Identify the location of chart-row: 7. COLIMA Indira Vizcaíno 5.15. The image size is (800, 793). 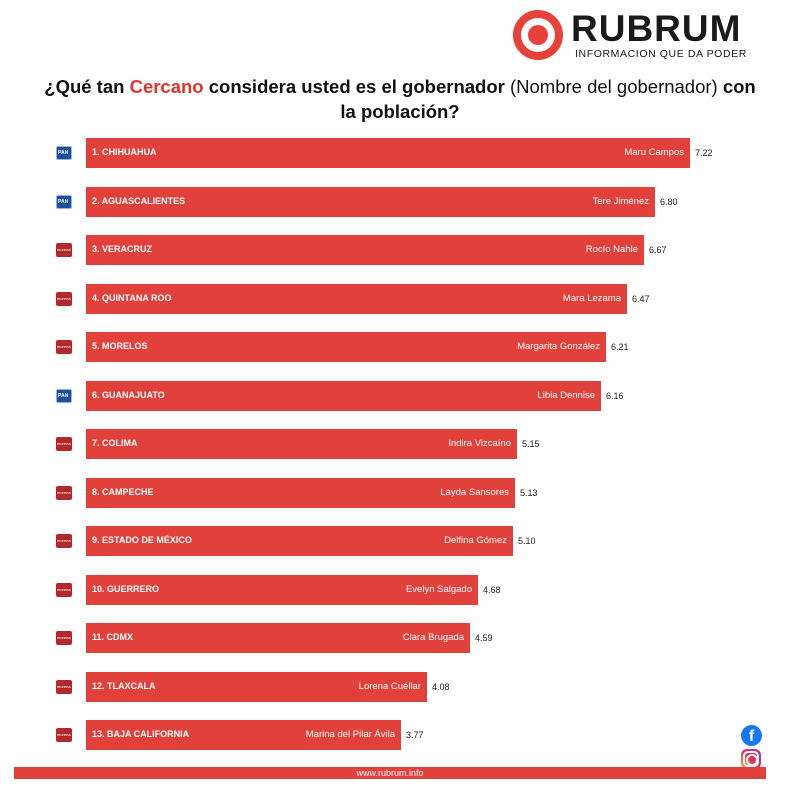
(400, 445).